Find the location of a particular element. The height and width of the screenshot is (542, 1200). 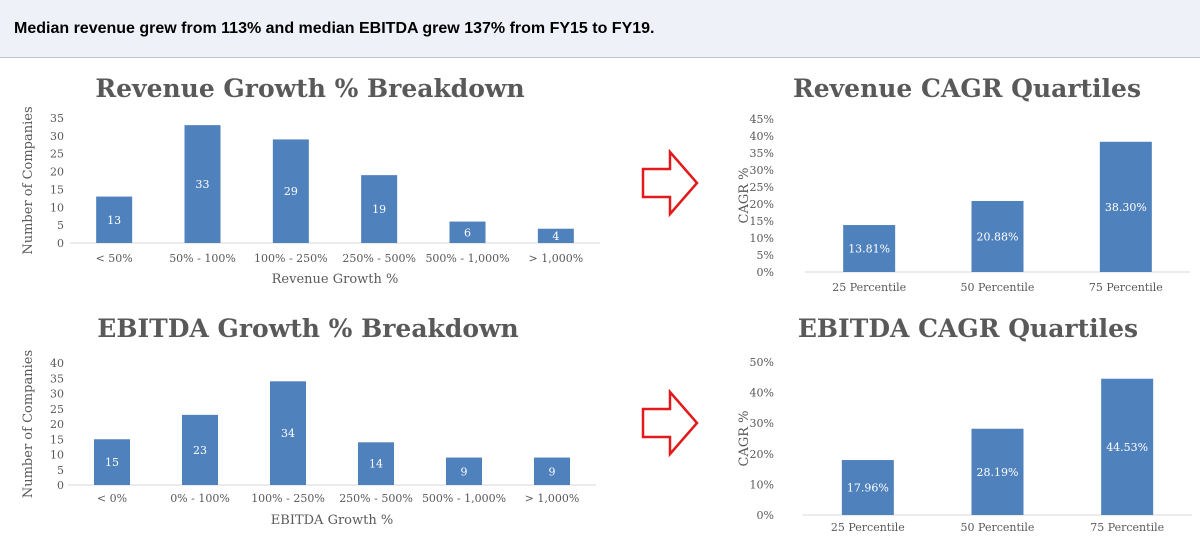

bar-data-label: 38.30% is located at coordinates (1126, 207).